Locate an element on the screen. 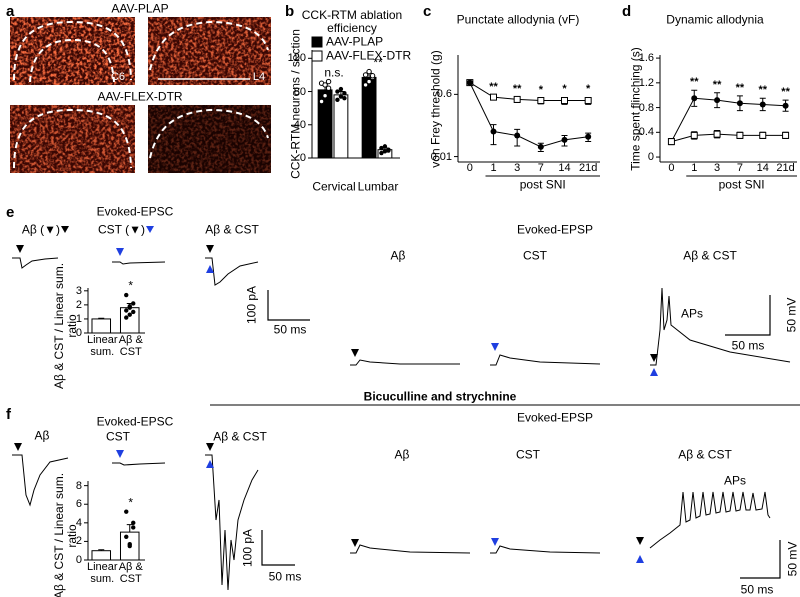 The image size is (800, 597). micrograph-signal is located at coordinates (209, 51).